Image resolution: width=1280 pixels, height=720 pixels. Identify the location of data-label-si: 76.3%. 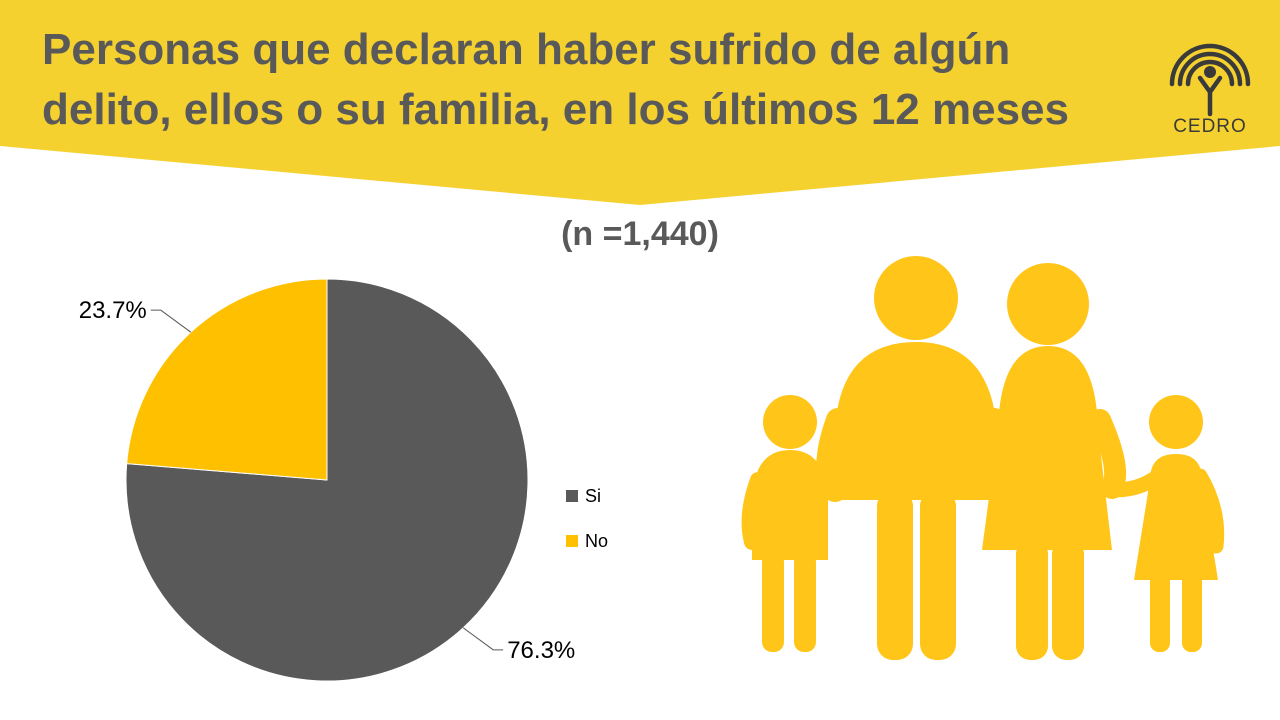
(541, 650).